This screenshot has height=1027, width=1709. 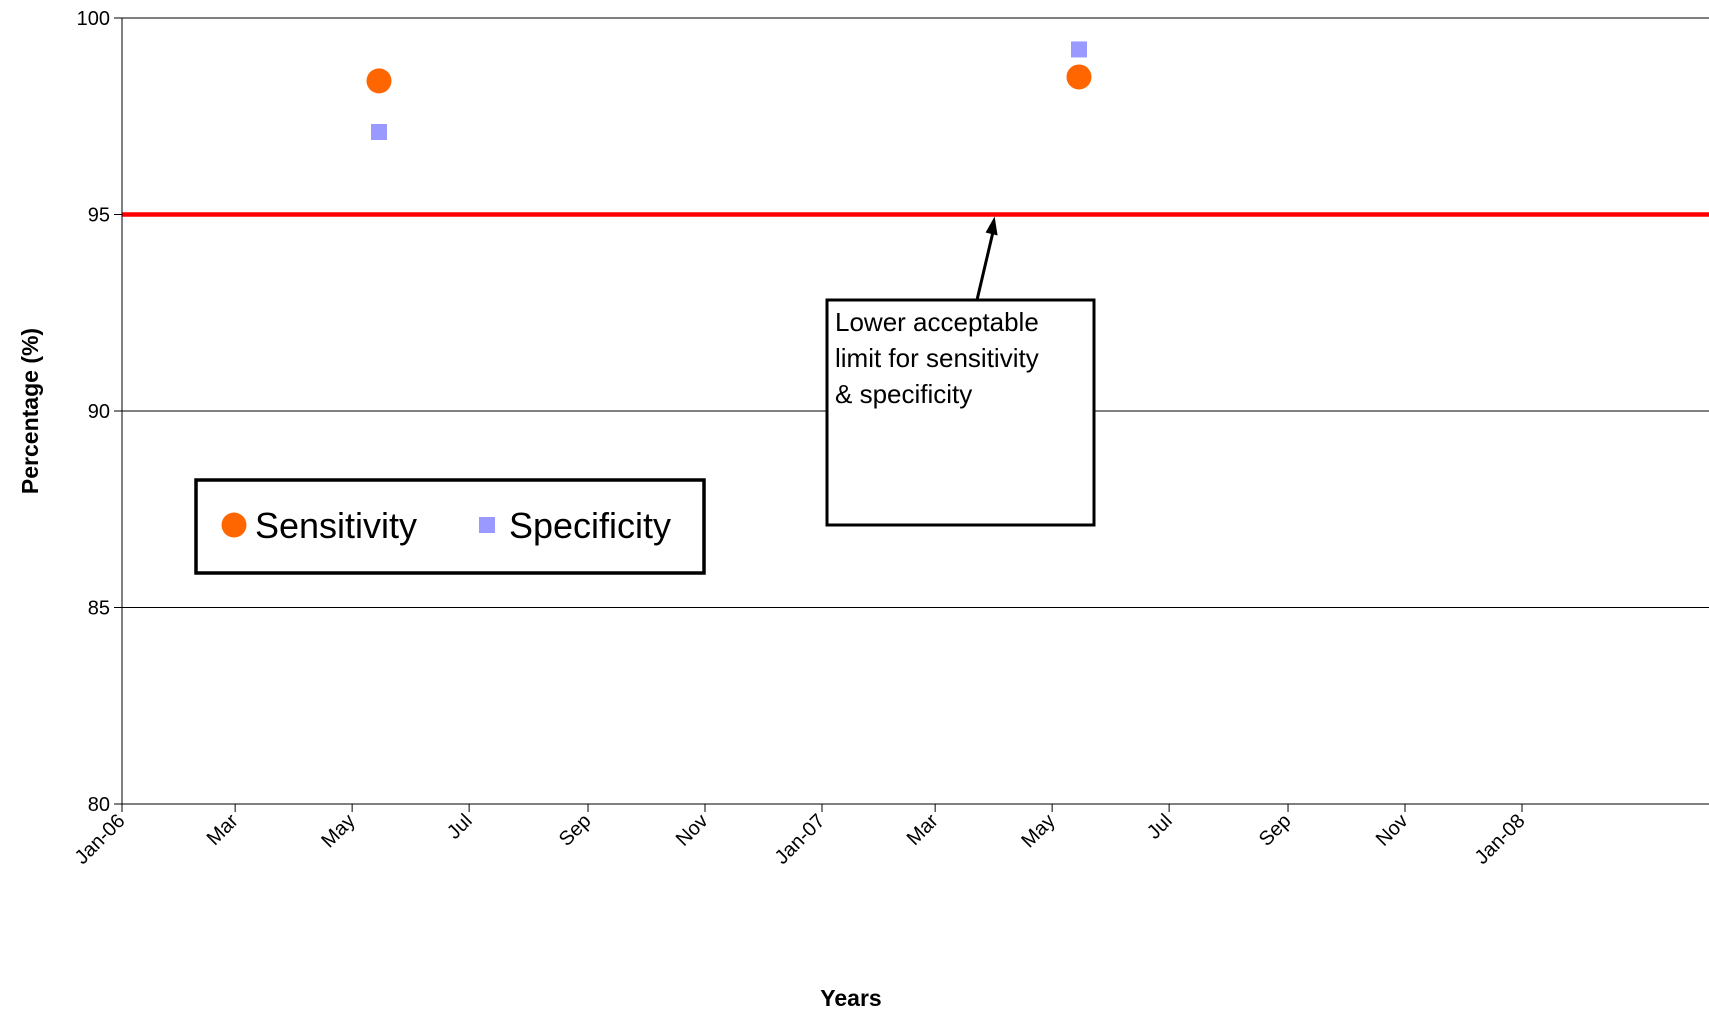 I want to click on y-tick-label: 80, so click(x=99, y=805).